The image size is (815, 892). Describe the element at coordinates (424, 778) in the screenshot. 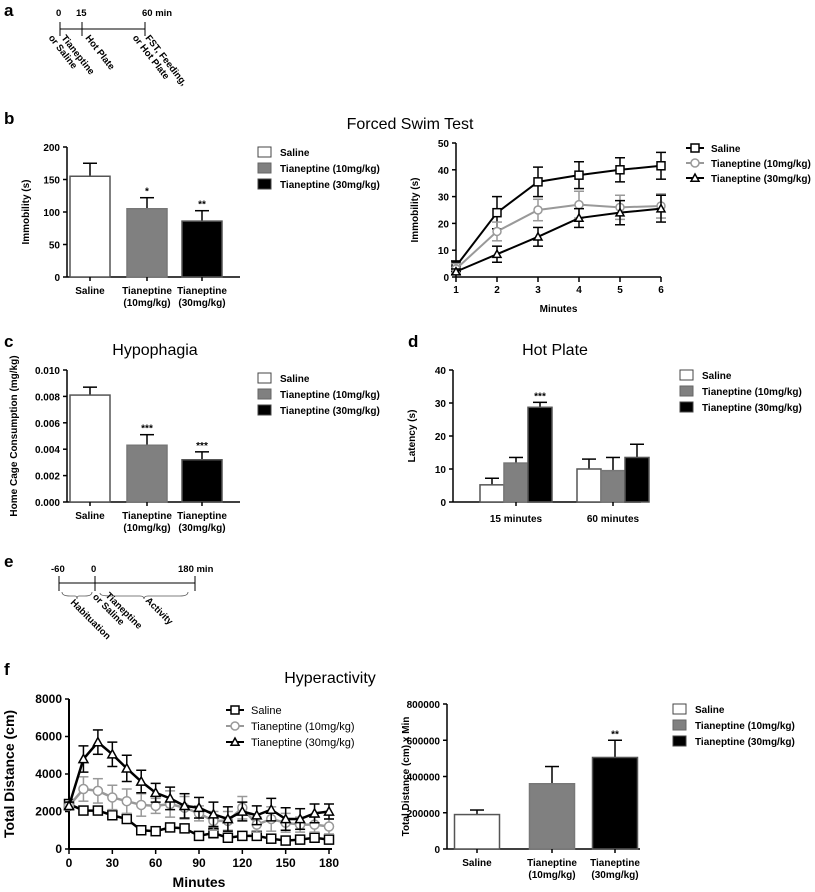

I see `y-tick-label: 400000` at that location.